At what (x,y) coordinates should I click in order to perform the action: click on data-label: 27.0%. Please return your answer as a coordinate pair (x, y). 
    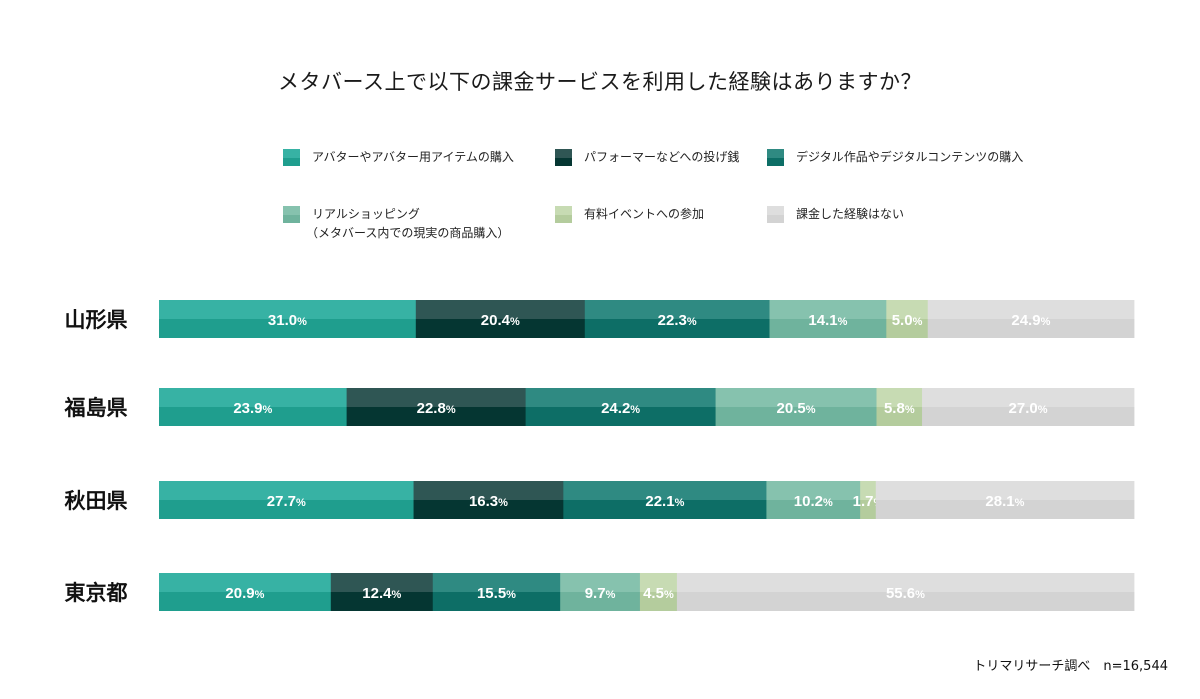
    Looking at the image, I should click on (1028, 408).